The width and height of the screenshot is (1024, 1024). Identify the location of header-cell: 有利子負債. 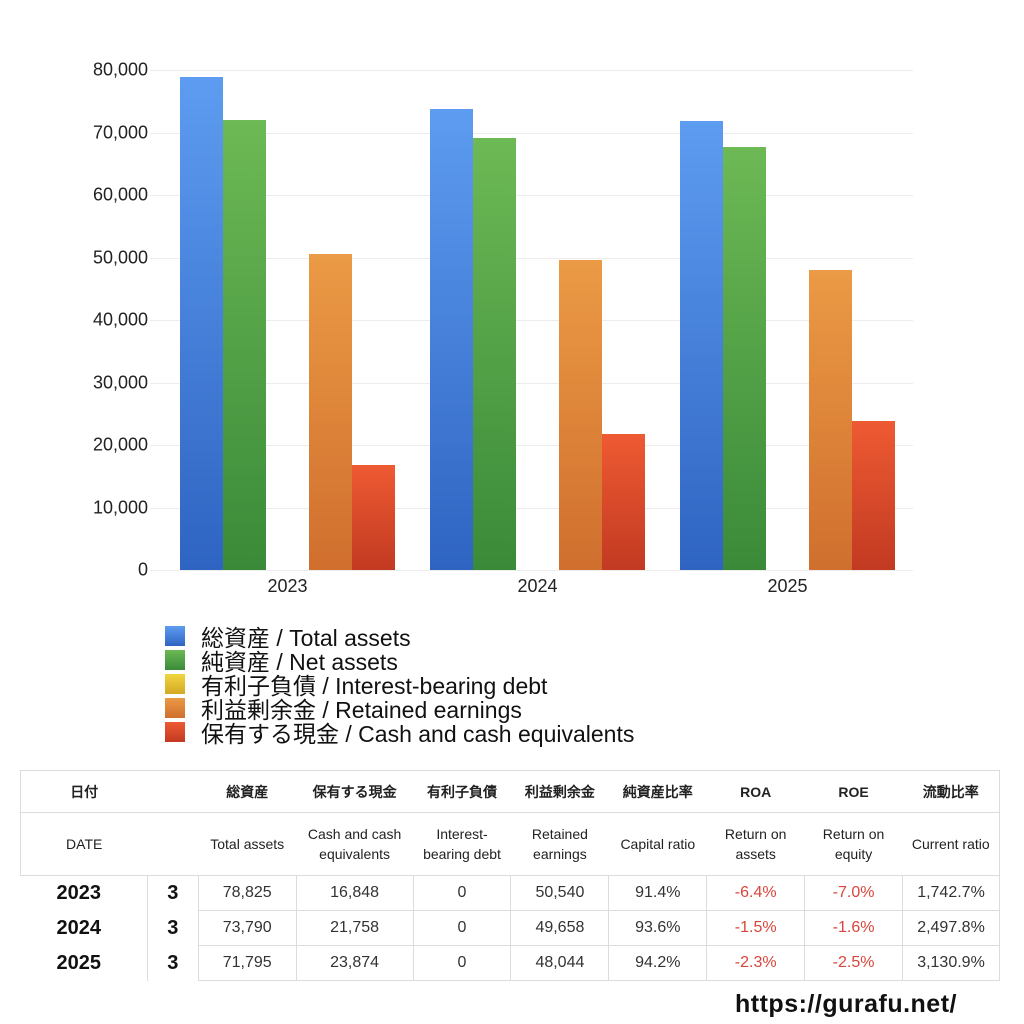
(462, 791).